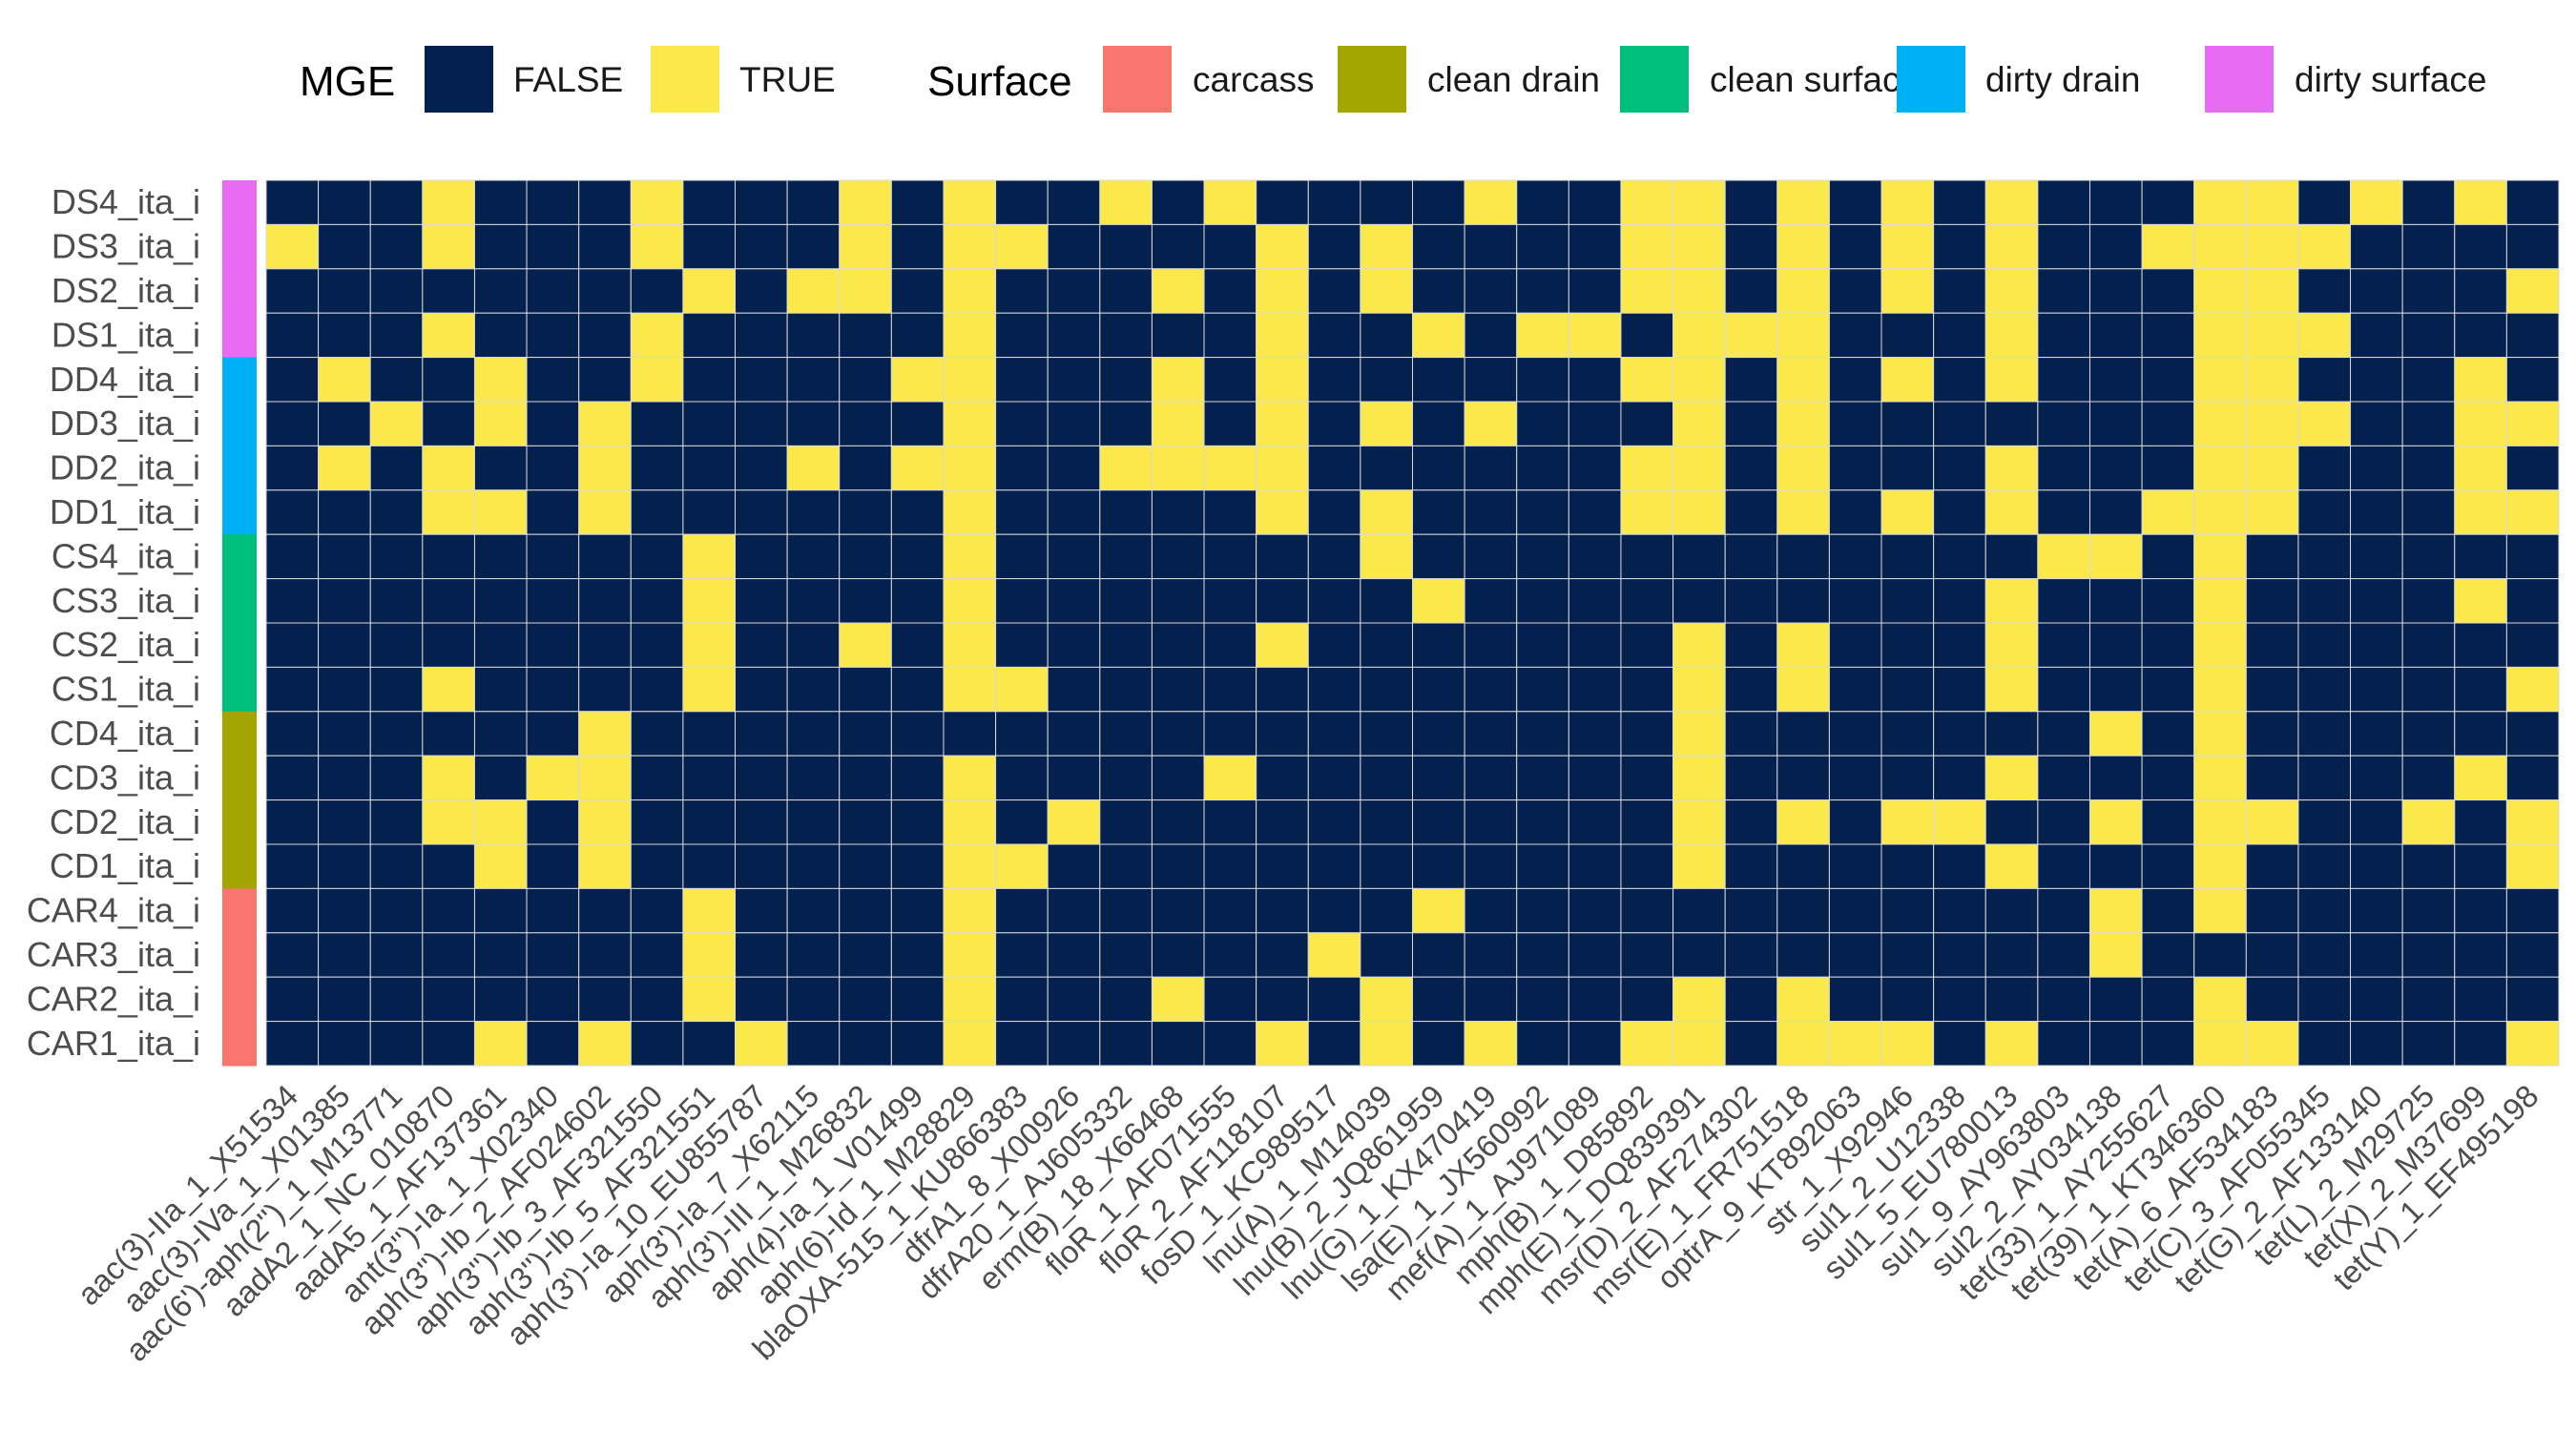  Describe the element at coordinates (125, 821) in the screenshot. I see `row-label: CD2_ita_i` at that location.